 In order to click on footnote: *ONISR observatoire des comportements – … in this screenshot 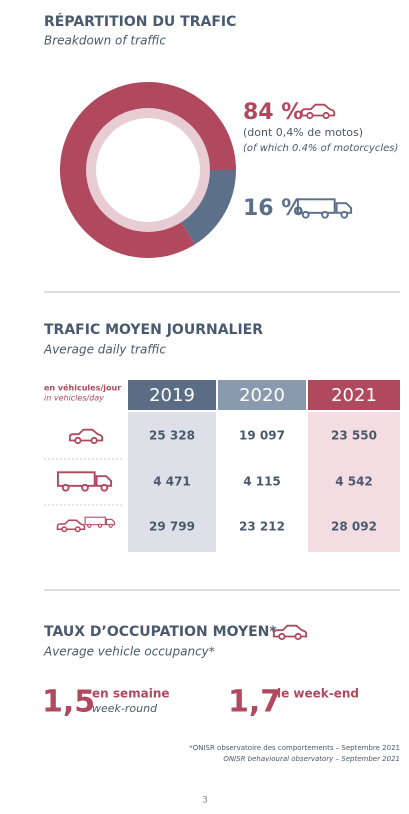, I will do `click(294, 748)`.